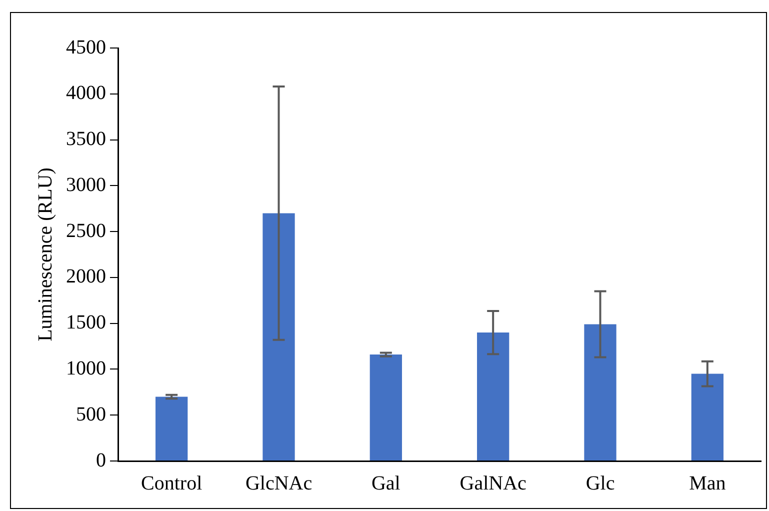 This screenshot has height=511, width=769. I want to click on x-tick-label: Control, so click(172, 483).